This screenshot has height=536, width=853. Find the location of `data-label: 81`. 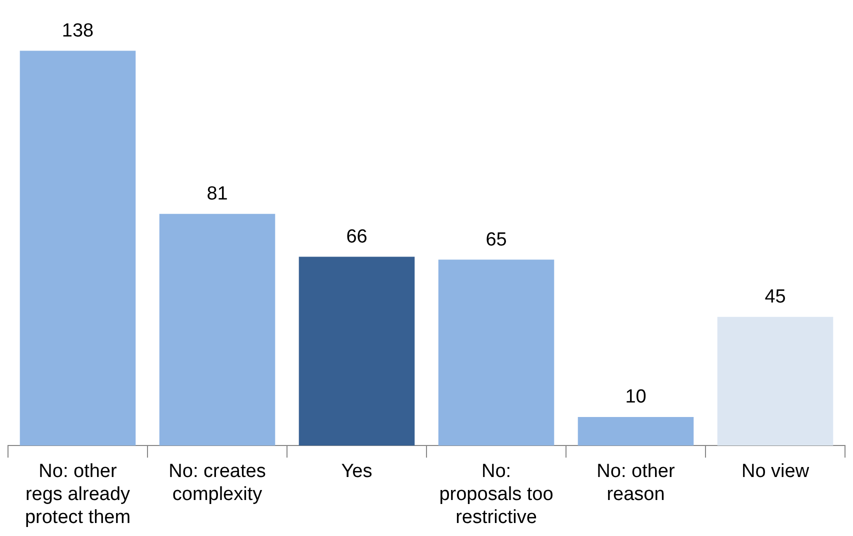

data-label: 81 is located at coordinates (217, 194).